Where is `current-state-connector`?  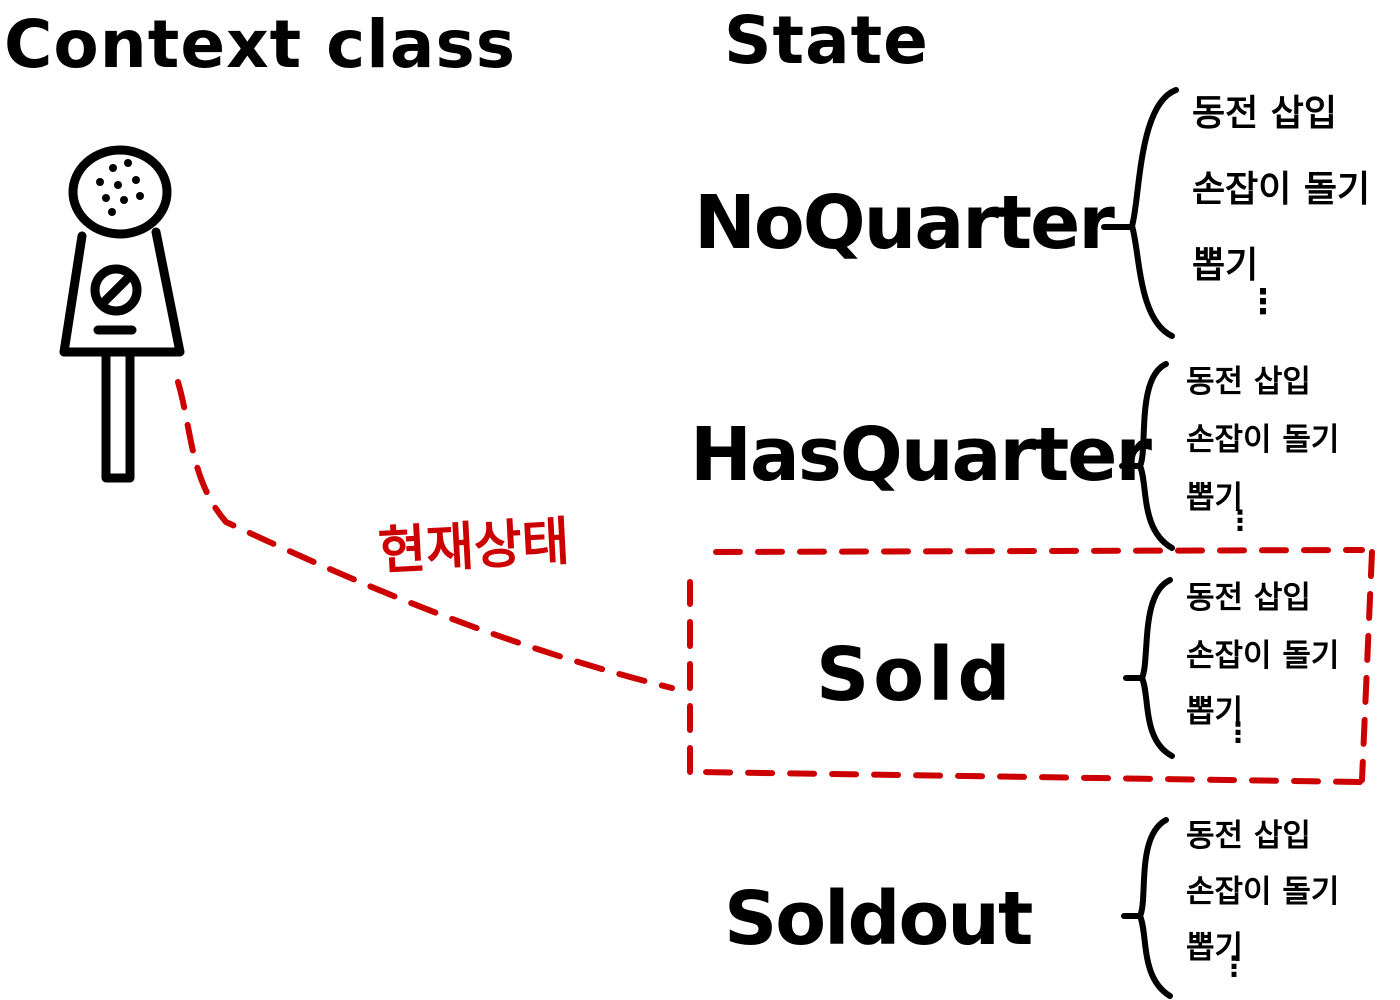 current-state-connector is located at coordinates (425, 535).